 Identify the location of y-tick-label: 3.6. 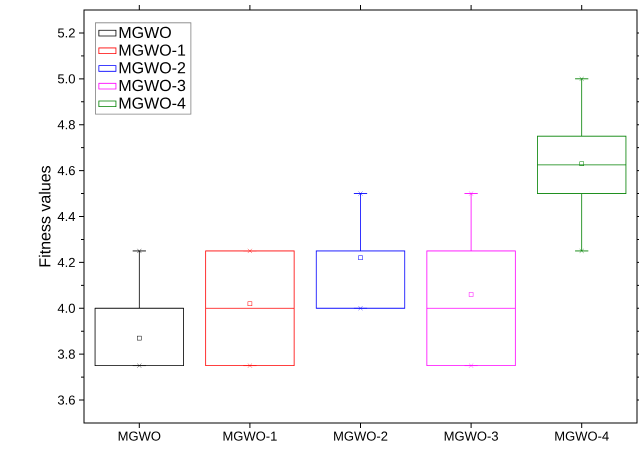
(66, 400).